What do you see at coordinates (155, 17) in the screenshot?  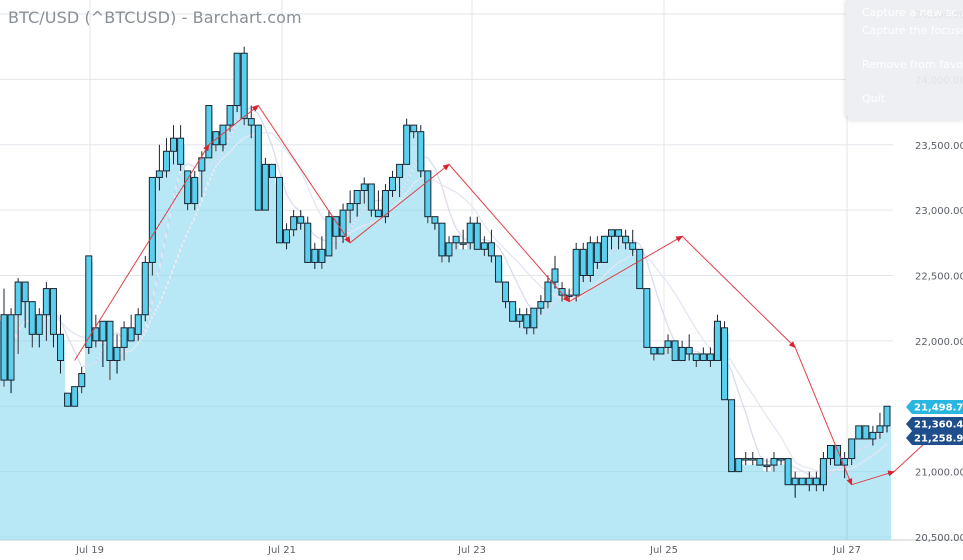 I see `chart-title: BTC/USD (^BTCUSD) - Barchart.com` at bounding box center [155, 17].